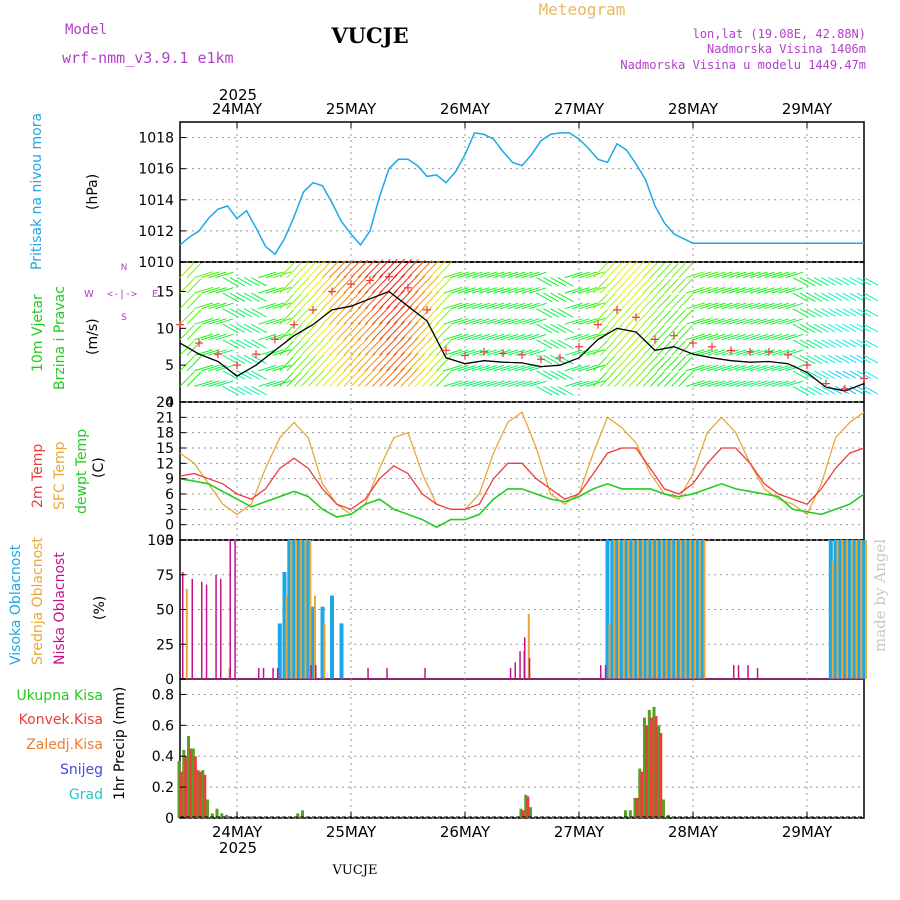  I want to click on wind-unit: (m/s), so click(93, 336).